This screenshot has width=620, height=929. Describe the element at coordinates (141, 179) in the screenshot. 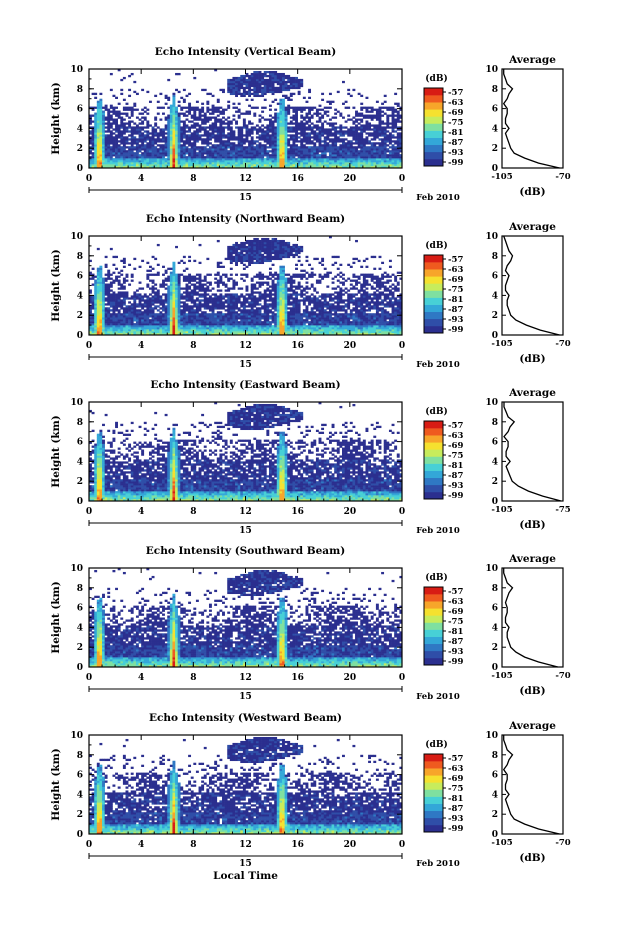

I see `x-tick-label: 4` at that location.